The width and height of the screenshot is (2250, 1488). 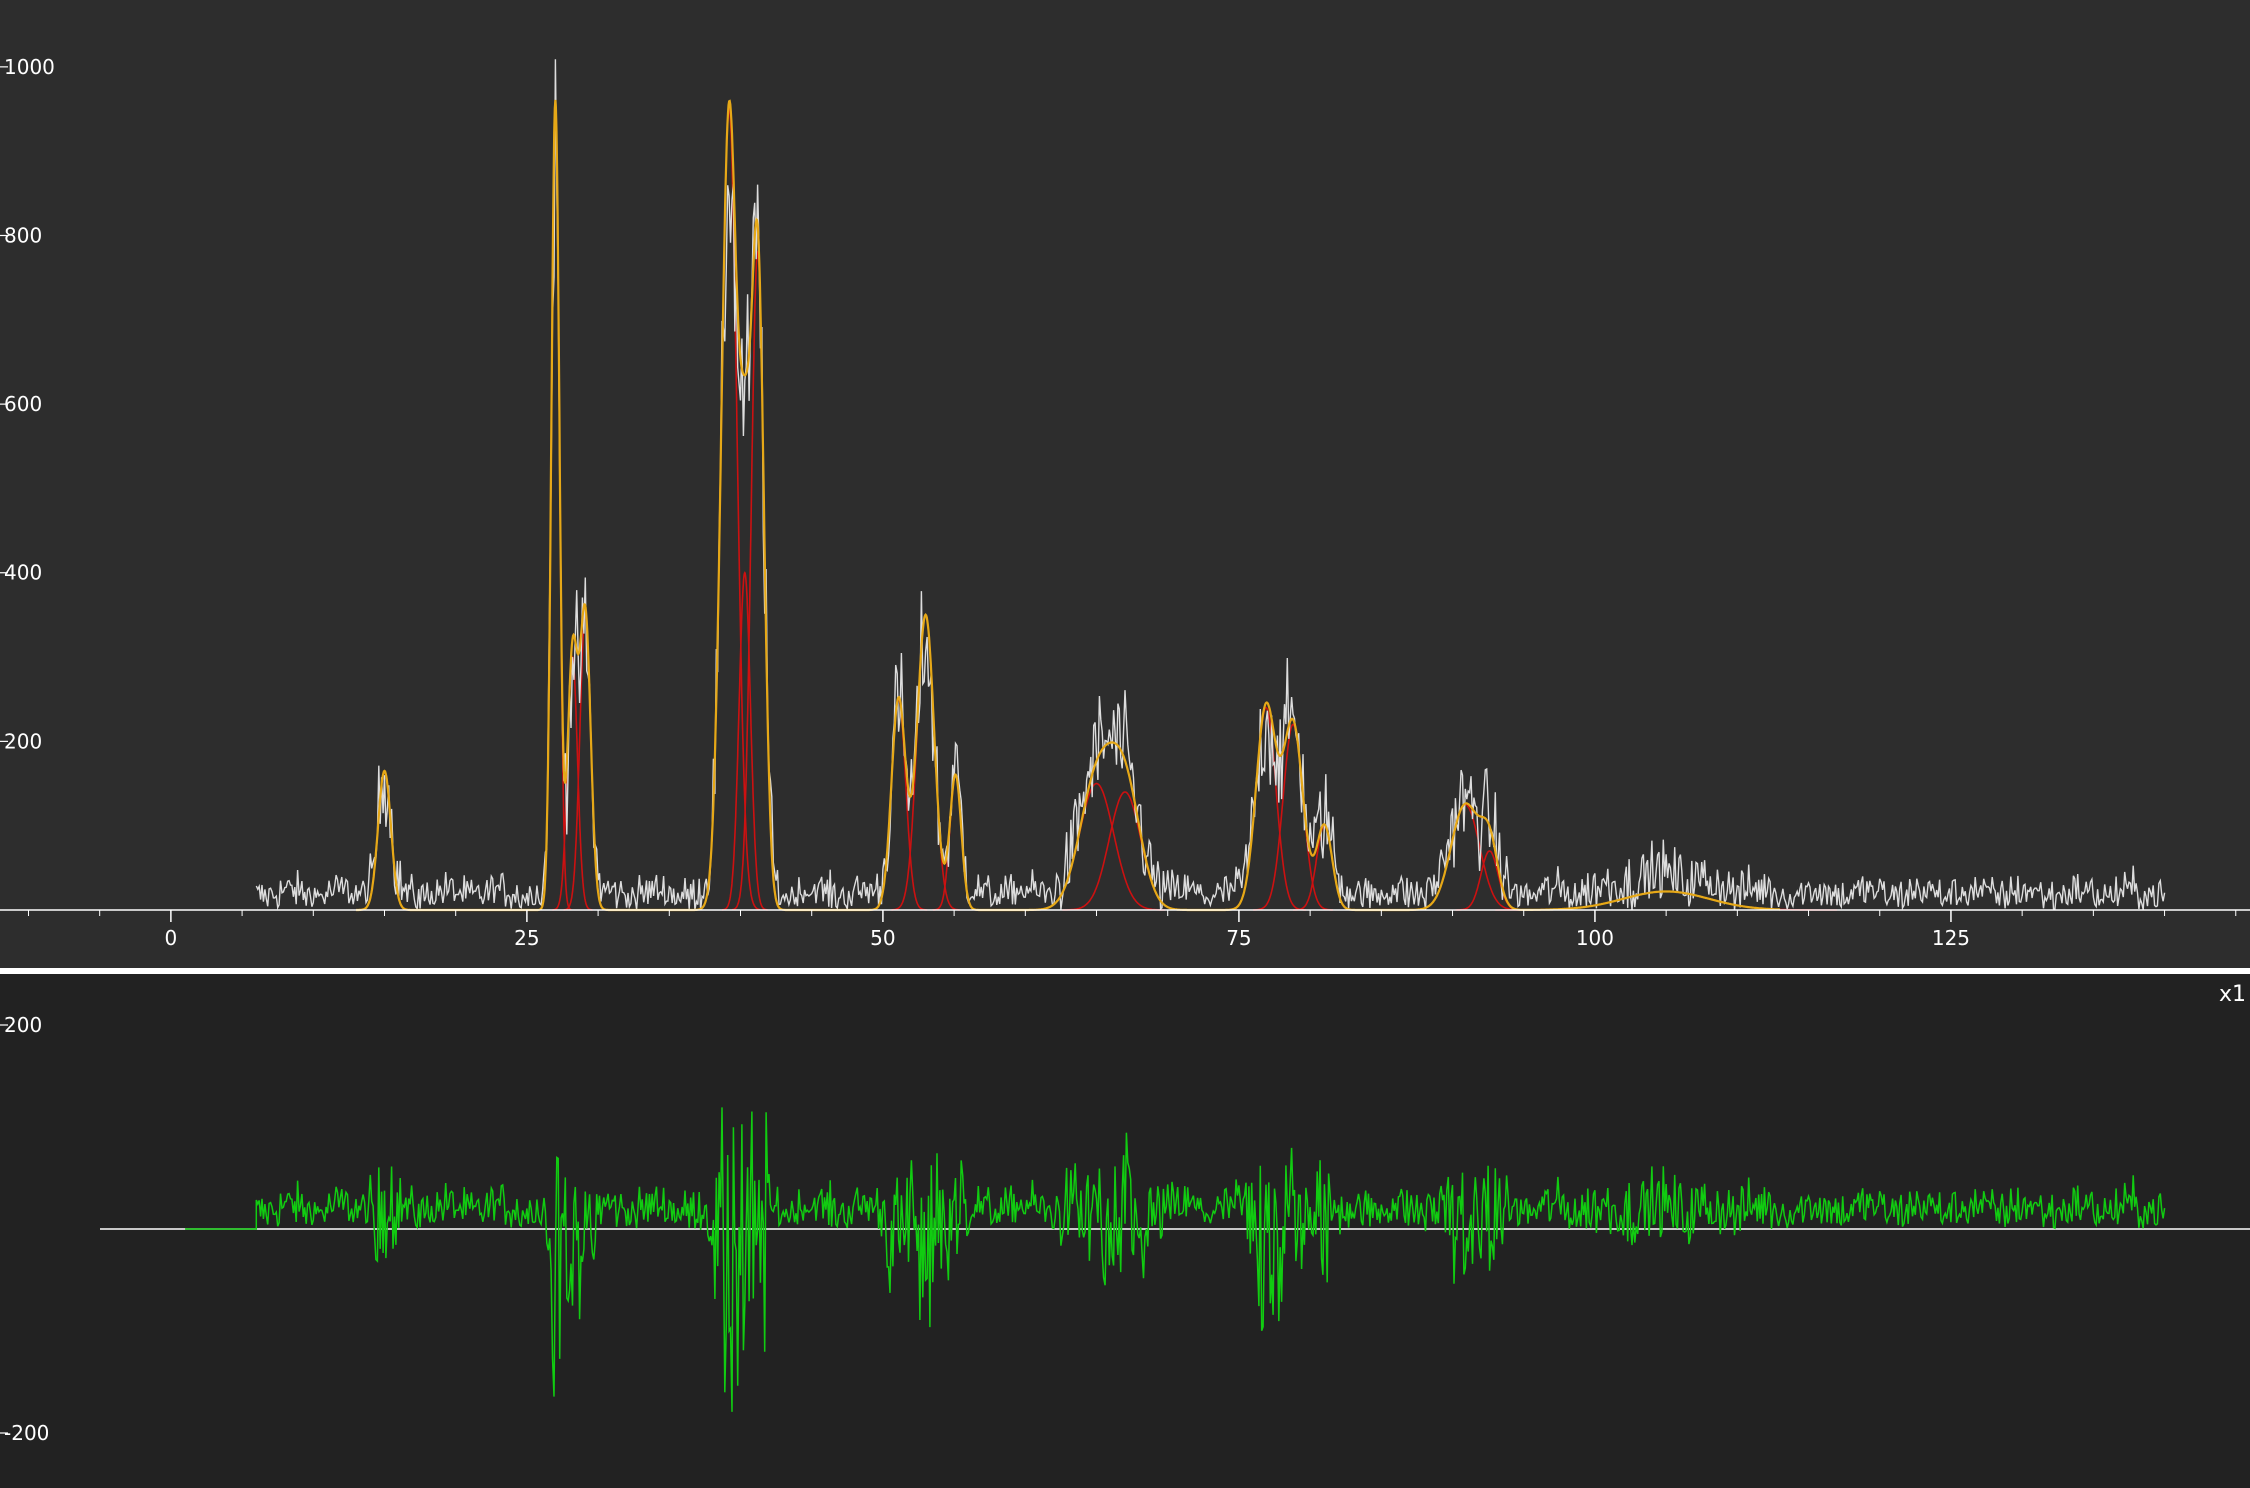 What do you see at coordinates (23, 741) in the screenshot?
I see `y-tick-label-200: 200` at bounding box center [23, 741].